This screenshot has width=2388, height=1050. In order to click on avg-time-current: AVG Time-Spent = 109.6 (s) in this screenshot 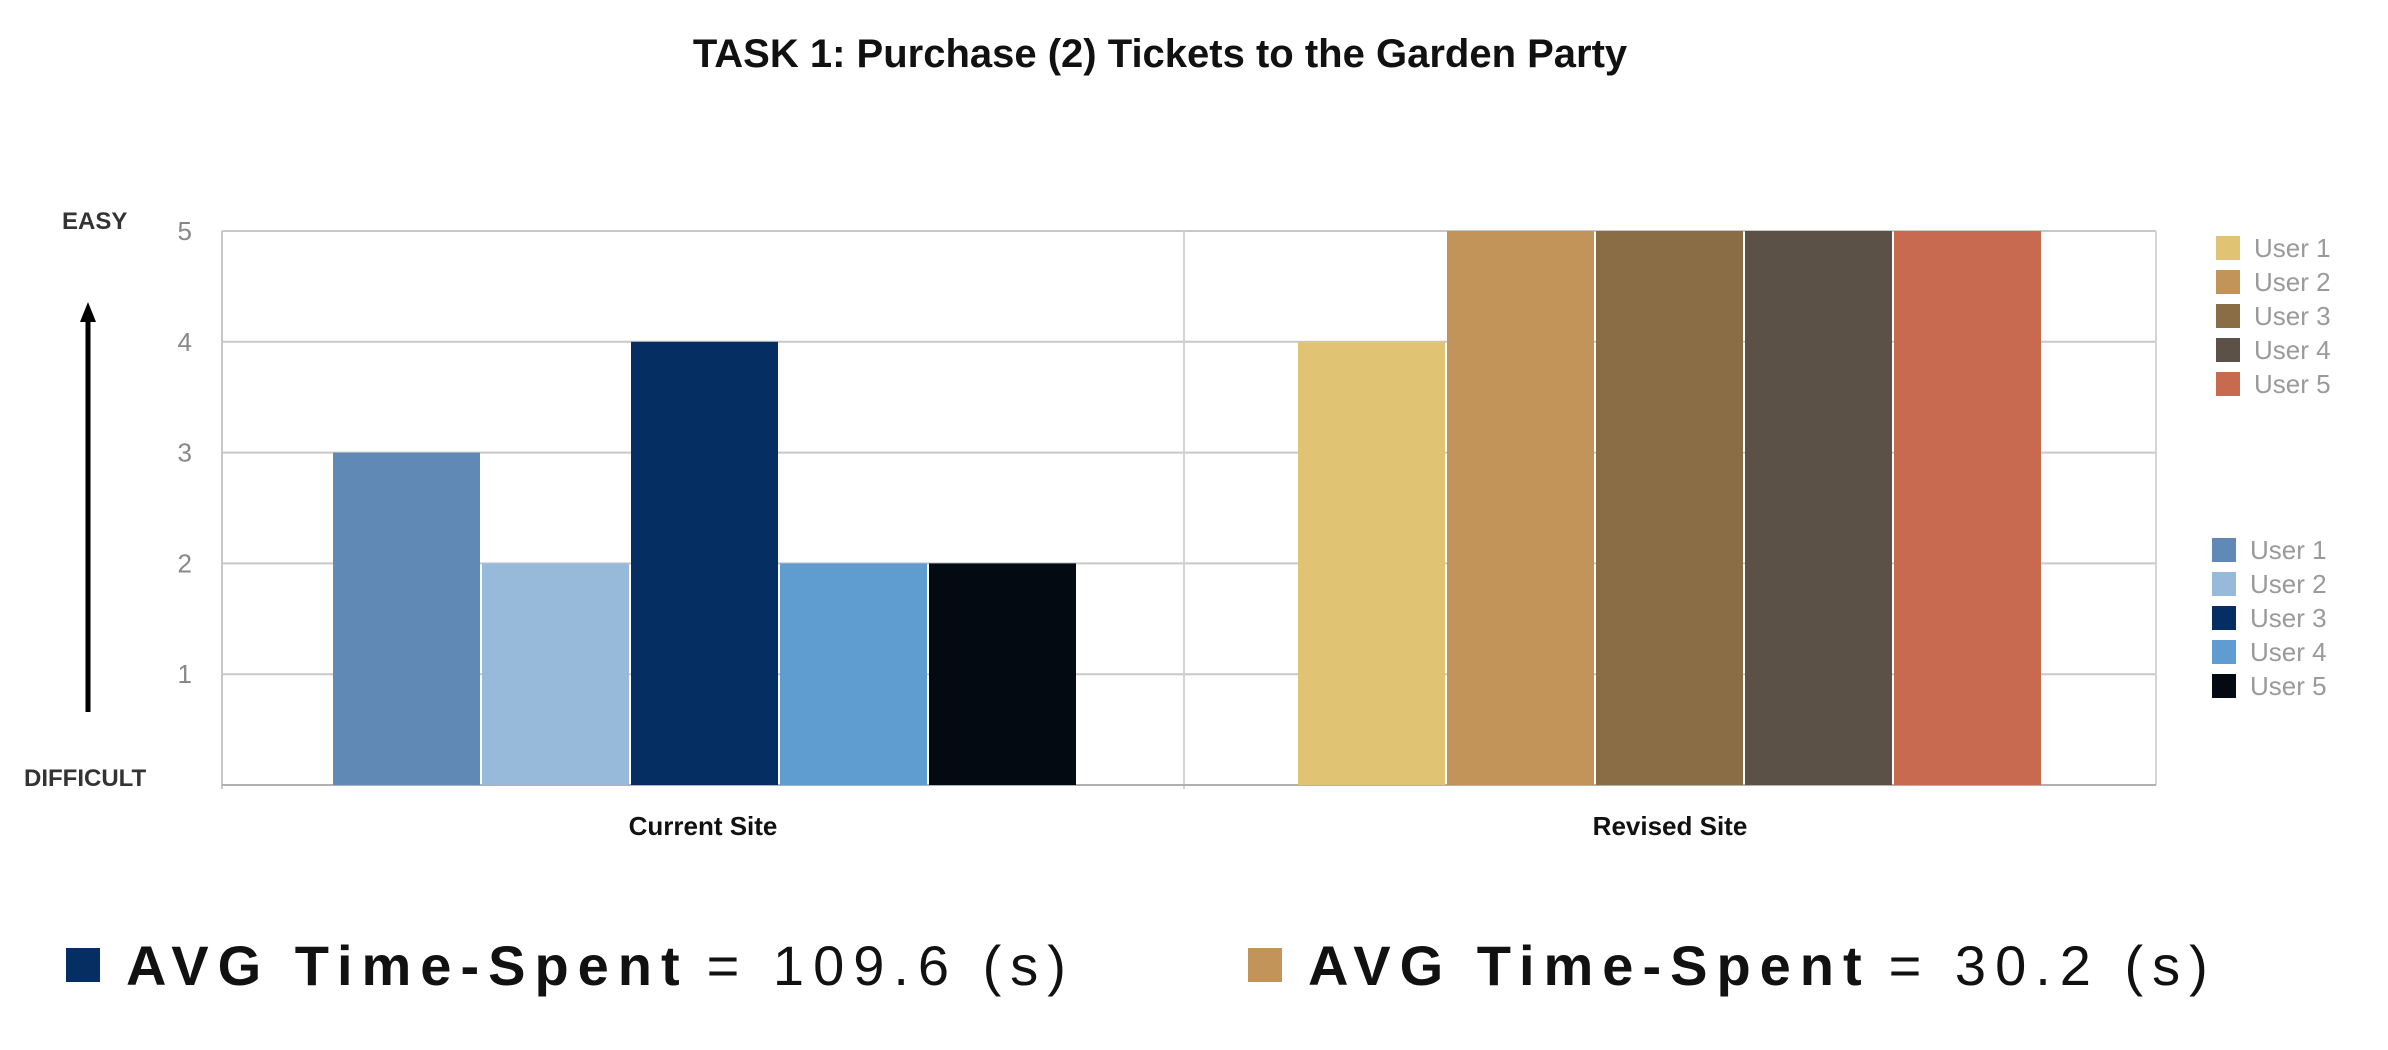, I will do `click(570, 965)`.